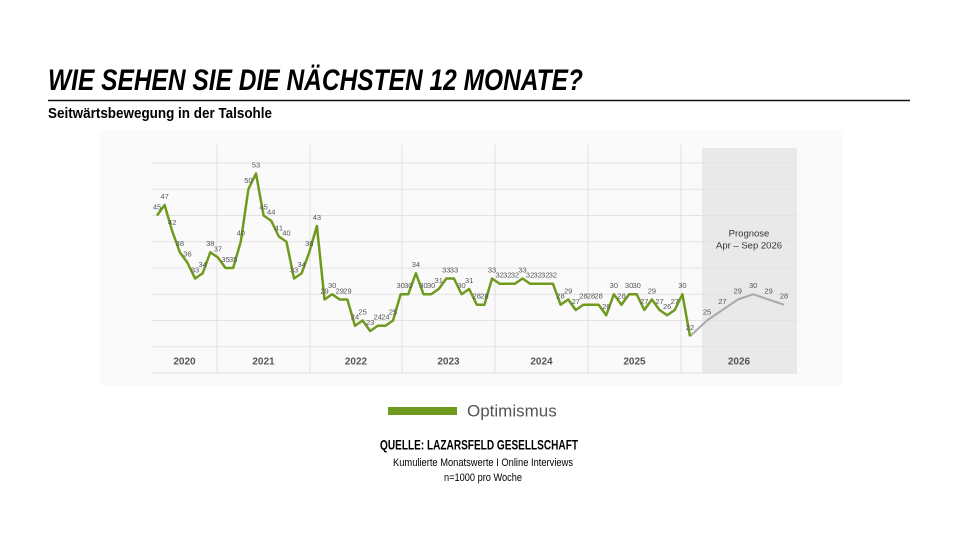 This screenshot has height=540, width=960. I want to click on x-tick-label: 2025, so click(634, 362).